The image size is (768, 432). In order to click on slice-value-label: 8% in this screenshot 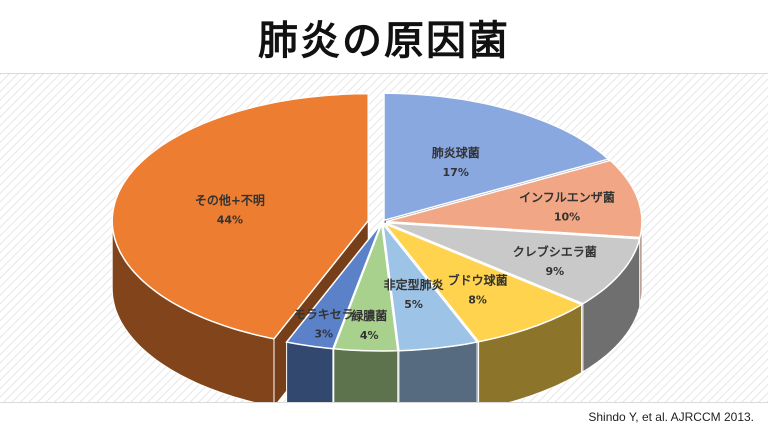, I will do `click(477, 299)`.